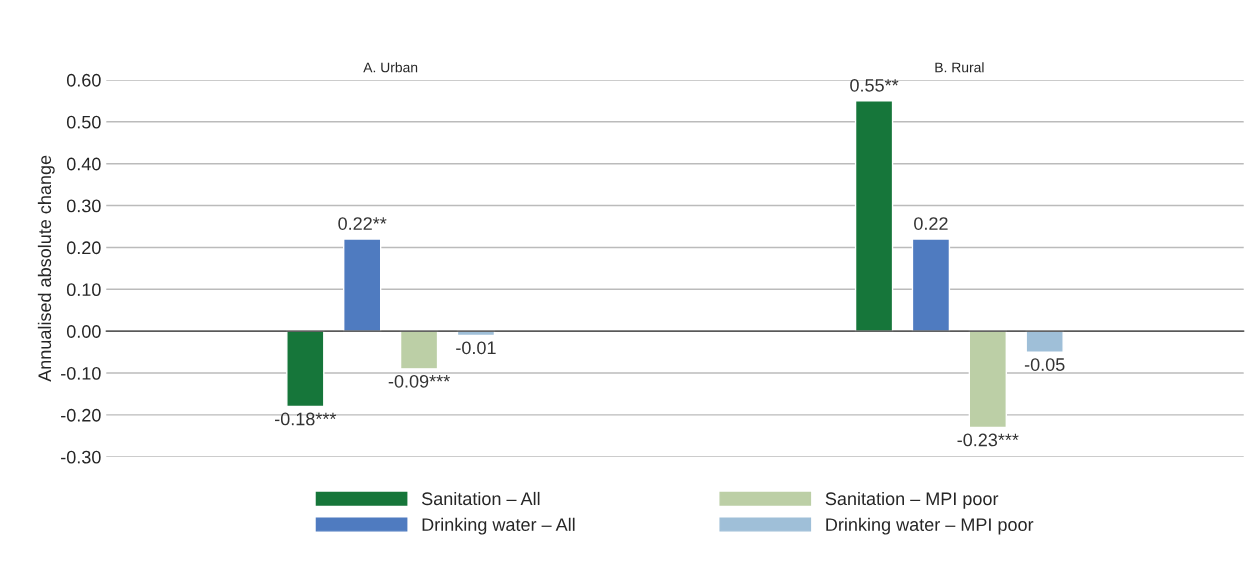 The image size is (1250, 571). What do you see at coordinates (390, 67) in the screenshot?
I see `x-tick-label: A. Urban` at bounding box center [390, 67].